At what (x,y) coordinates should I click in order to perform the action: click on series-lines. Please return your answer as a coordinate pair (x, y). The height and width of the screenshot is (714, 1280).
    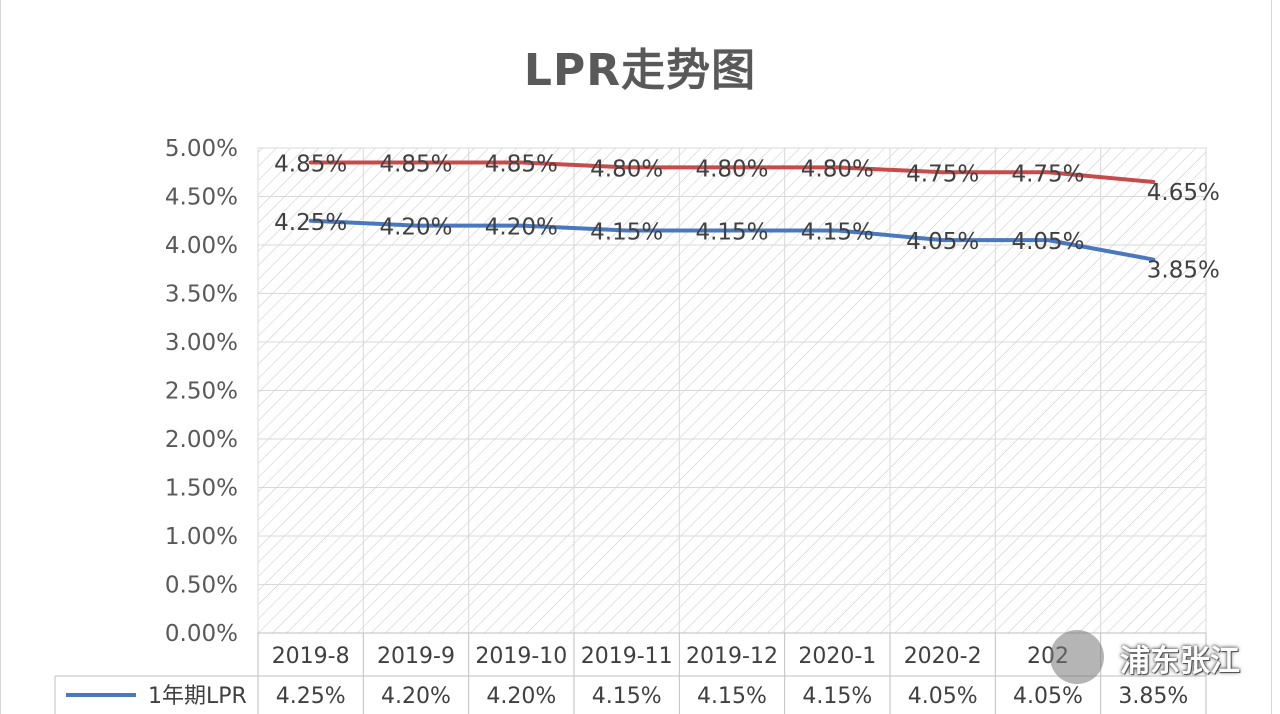
    Looking at the image, I should click on (732, 211).